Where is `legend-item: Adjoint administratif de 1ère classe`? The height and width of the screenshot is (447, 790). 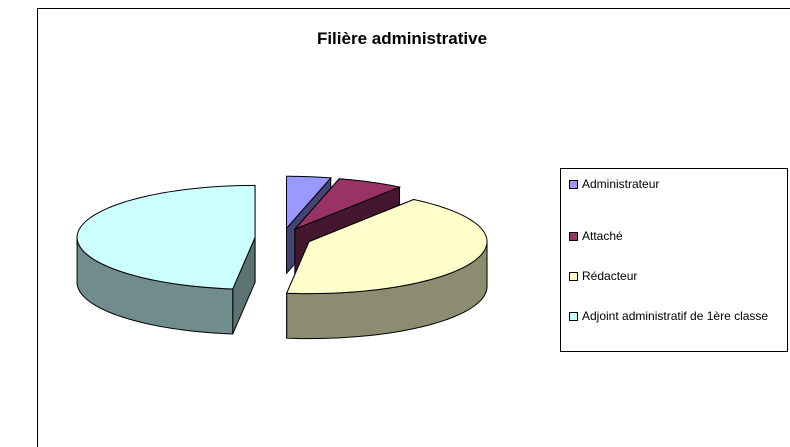 legend-item: Adjoint administratif de 1ère classe is located at coordinates (676, 316).